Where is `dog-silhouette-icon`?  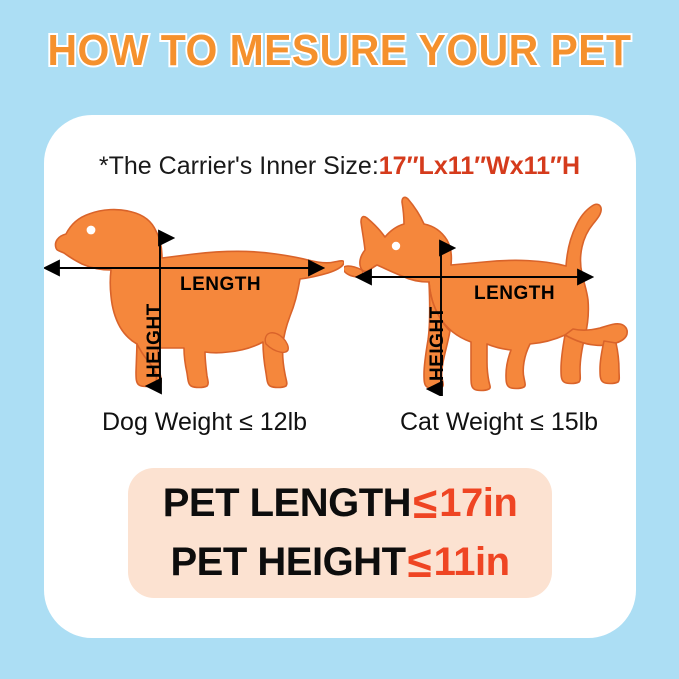
dog-silhouette-icon is located at coordinates (199, 298).